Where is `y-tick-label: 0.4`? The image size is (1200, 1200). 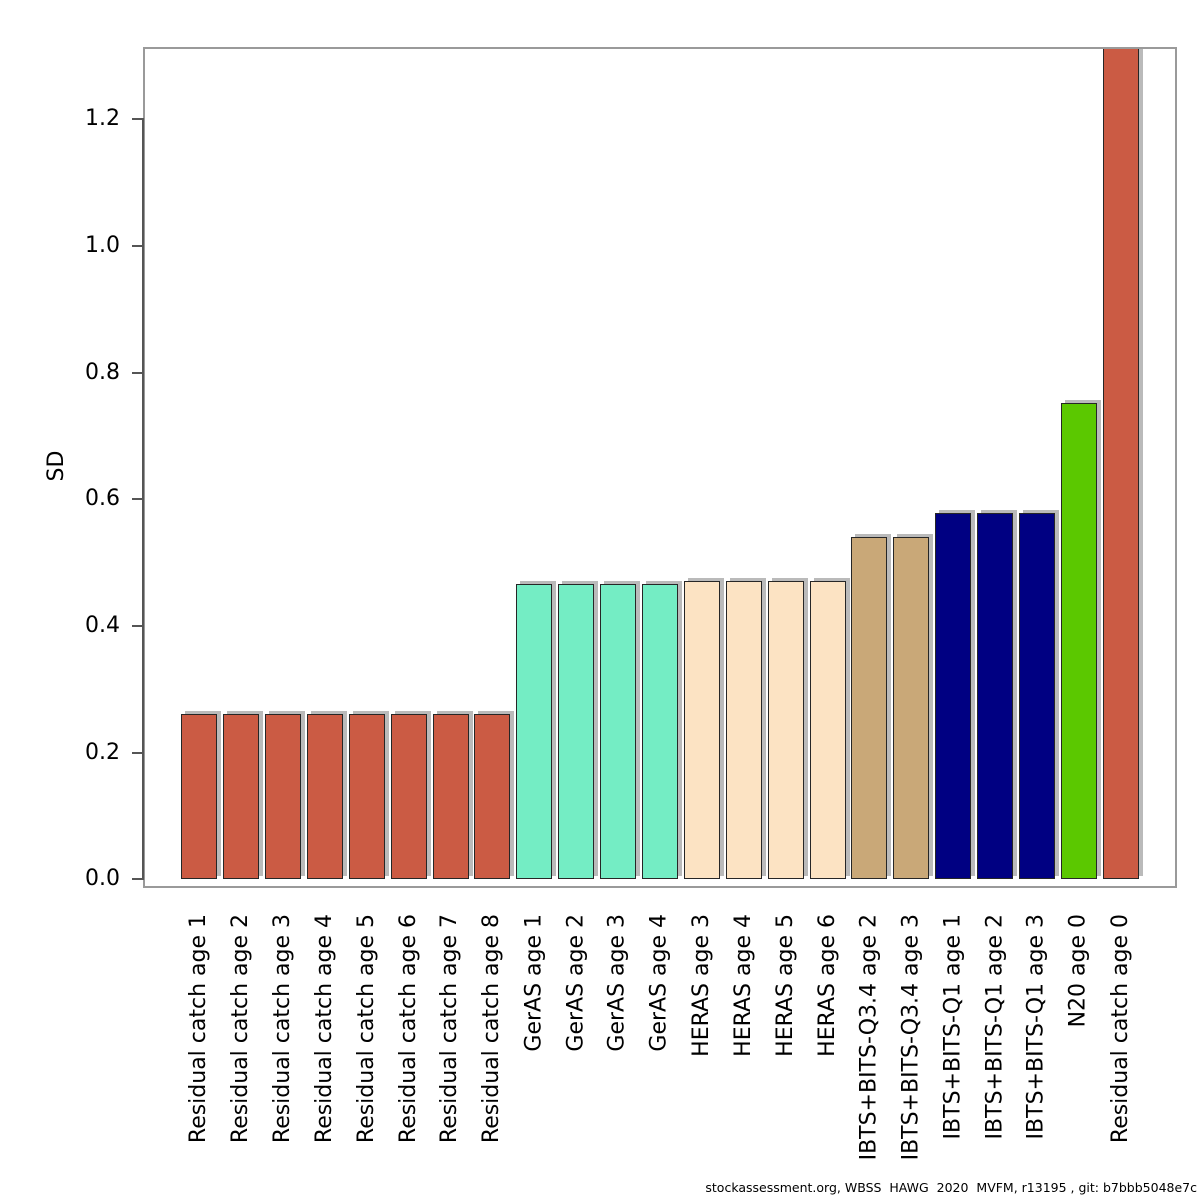 y-tick-label: 0.4 is located at coordinates (102, 625).